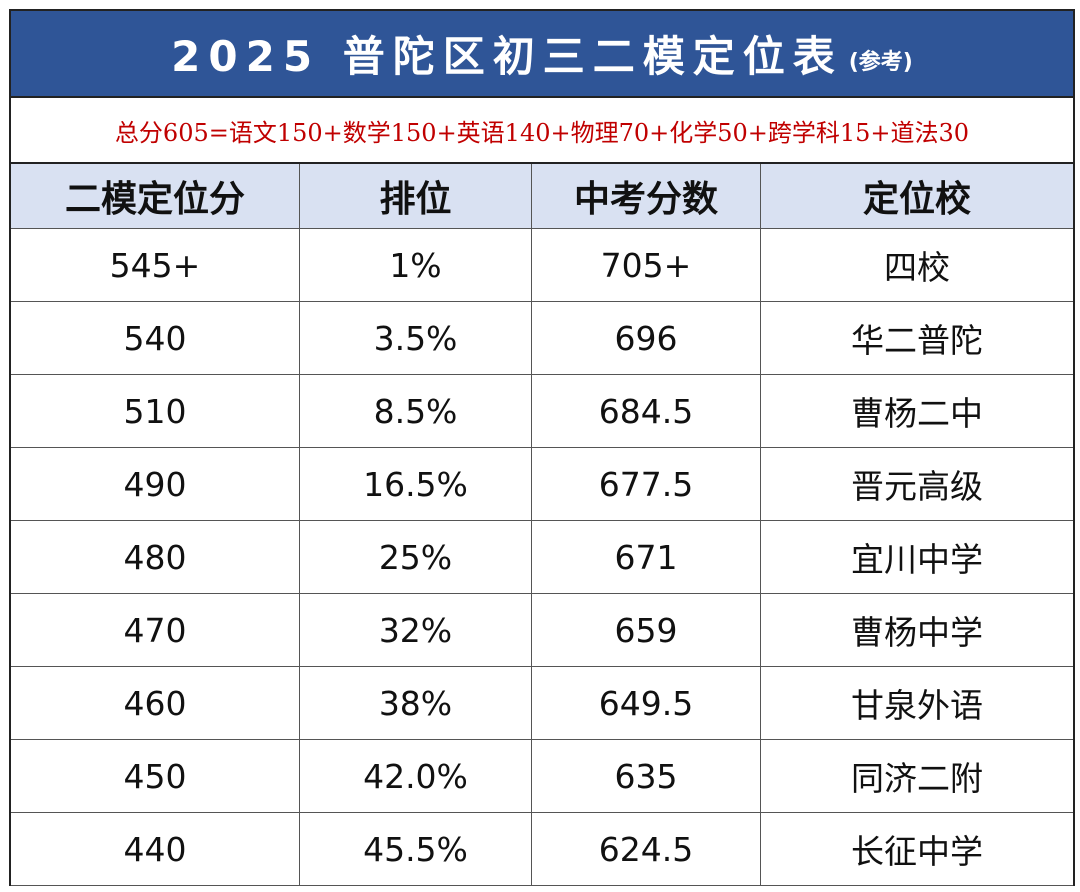  I want to click on school-cell: 甘泉外语, so click(917, 705).